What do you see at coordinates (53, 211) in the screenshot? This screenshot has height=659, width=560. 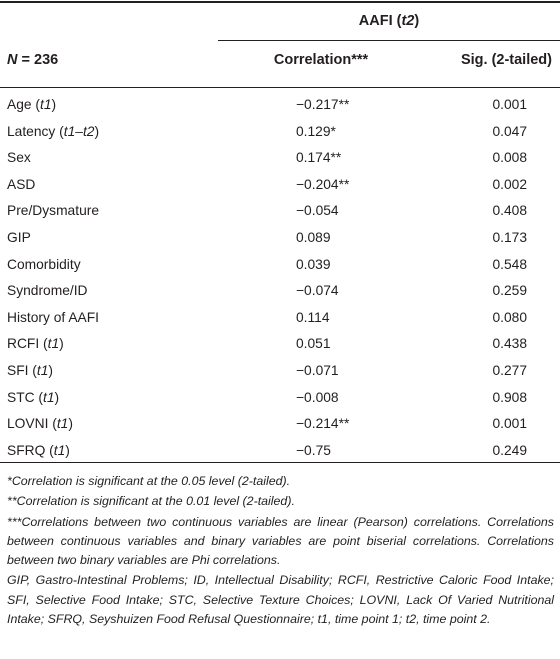 I see `variable-label: Pre/Dysmature` at bounding box center [53, 211].